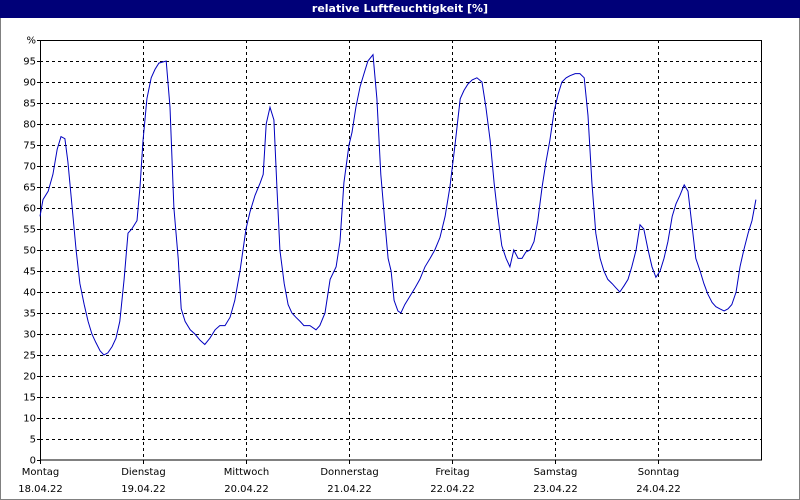 The height and width of the screenshot is (500, 800). What do you see at coordinates (29, 272) in the screenshot?
I see `y-tick-label: 45` at bounding box center [29, 272].